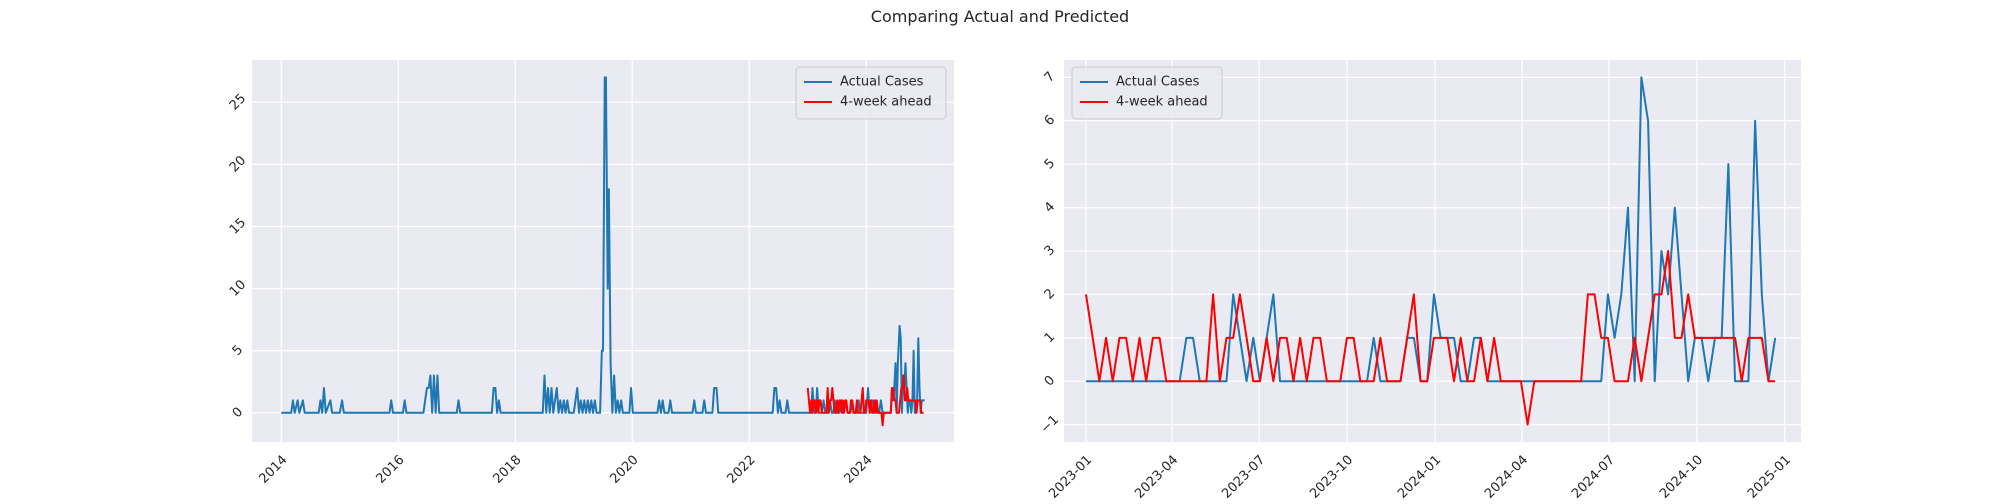  What do you see at coordinates (1000, 16) in the screenshot?
I see `figure-title: Comparing Actual and Predicted` at bounding box center [1000, 16].